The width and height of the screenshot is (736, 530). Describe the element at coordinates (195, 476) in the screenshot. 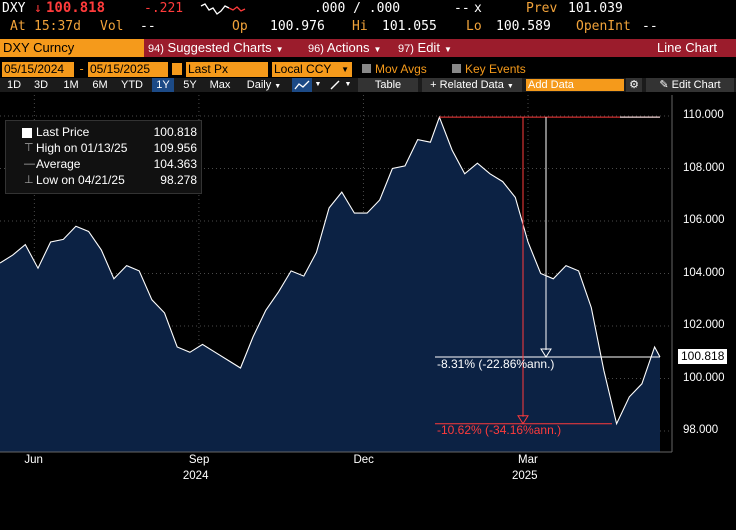

I see `x-year-label: 2024` at that location.